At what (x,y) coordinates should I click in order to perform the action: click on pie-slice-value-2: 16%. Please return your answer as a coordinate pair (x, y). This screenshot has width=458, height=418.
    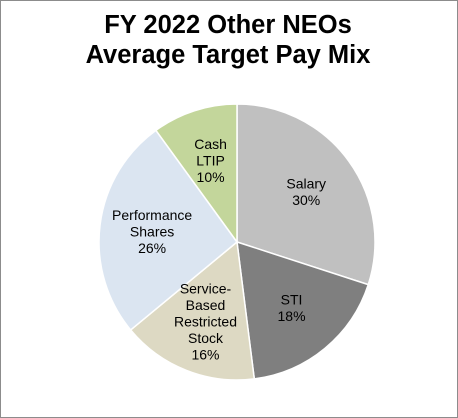
    Looking at the image, I should click on (205, 355).